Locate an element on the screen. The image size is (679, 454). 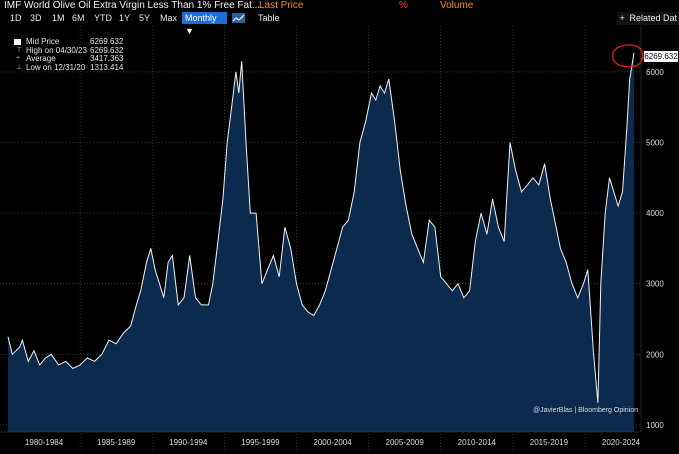
chart-type-icon is located at coordinates (238, 18).